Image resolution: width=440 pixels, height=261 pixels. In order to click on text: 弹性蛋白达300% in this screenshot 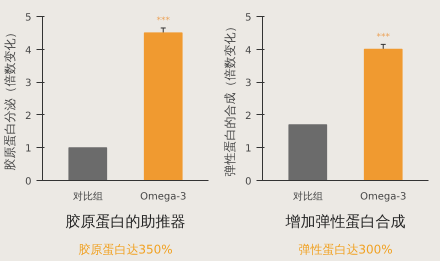, I will do `click(345, 249)`.